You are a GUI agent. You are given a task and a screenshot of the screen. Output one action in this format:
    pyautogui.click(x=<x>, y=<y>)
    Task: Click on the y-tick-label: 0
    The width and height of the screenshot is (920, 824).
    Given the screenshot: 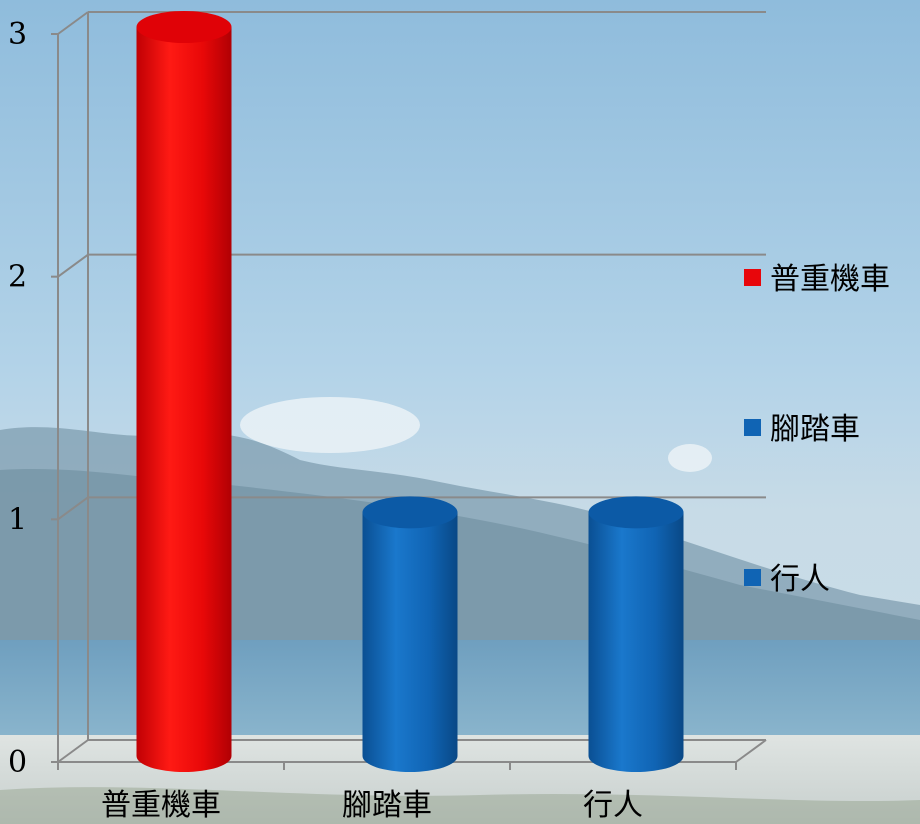 What is the action you would take?
    pyautogui.click(x=17, y=762)
    